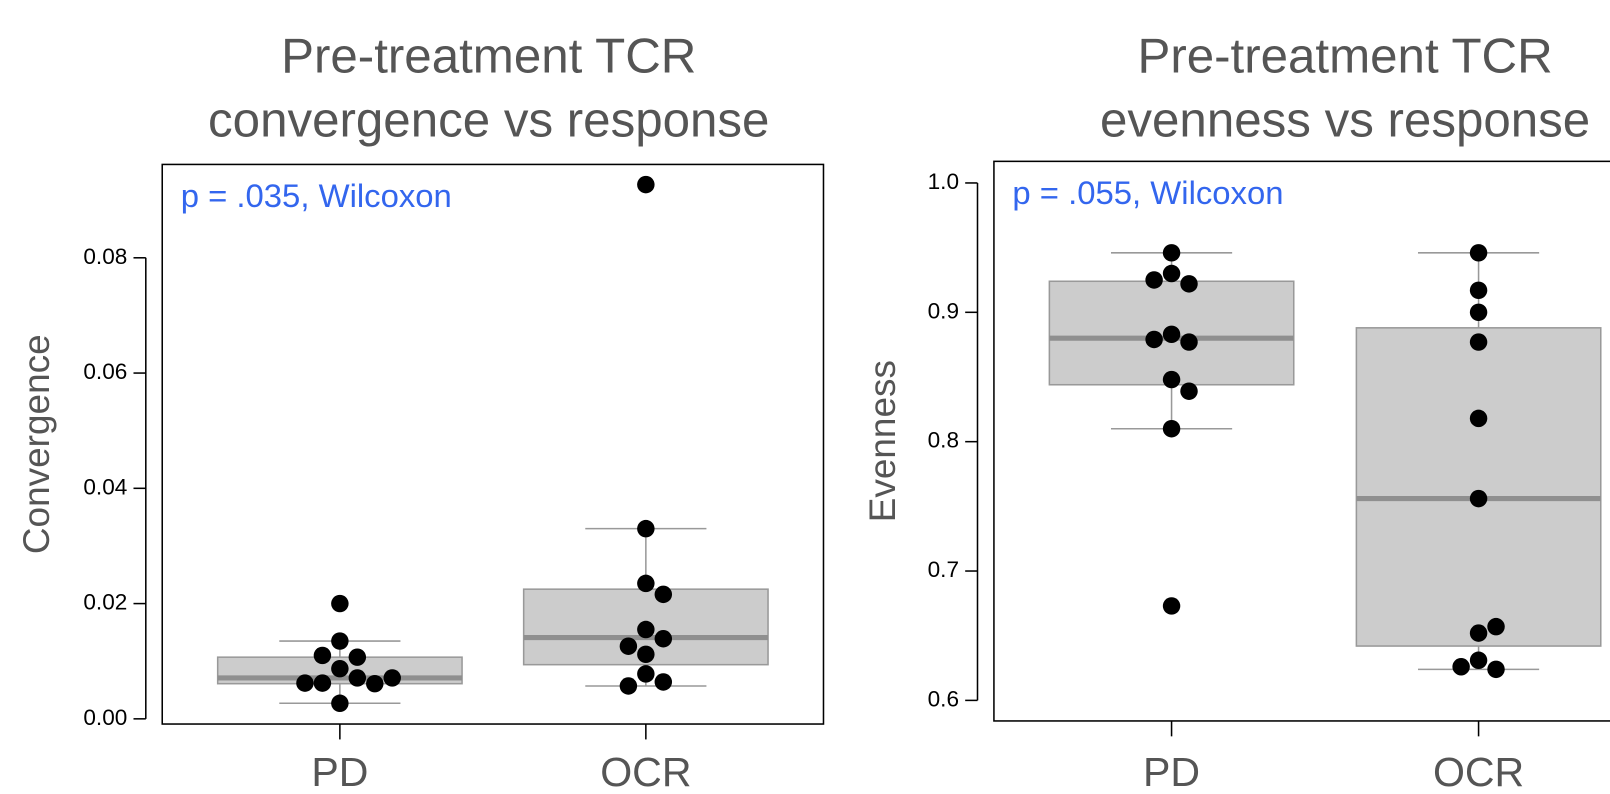  Describe the element at coordinates (882, 441) in the screenshot. I see `y-axis-label: Evenness` at that location.